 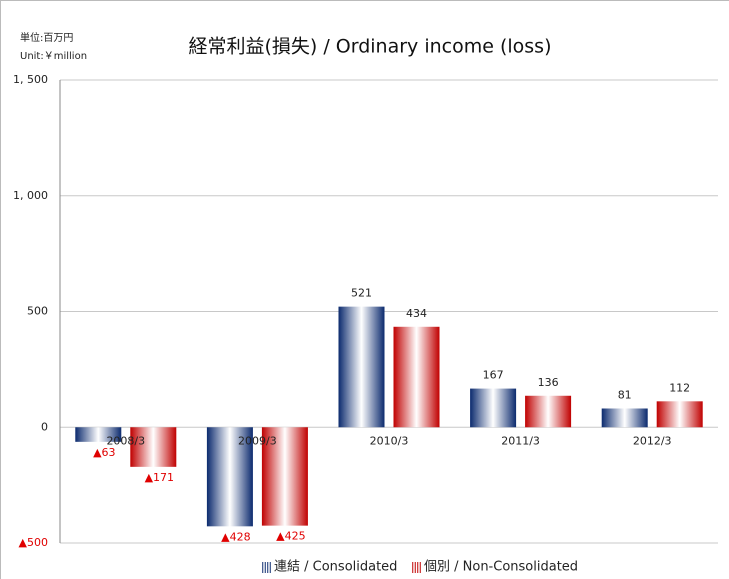 What do you see at coordinates (257, 440) in the screenshot?
I see `x-tick-label: 2009/3` at bounding box center [257, 440].